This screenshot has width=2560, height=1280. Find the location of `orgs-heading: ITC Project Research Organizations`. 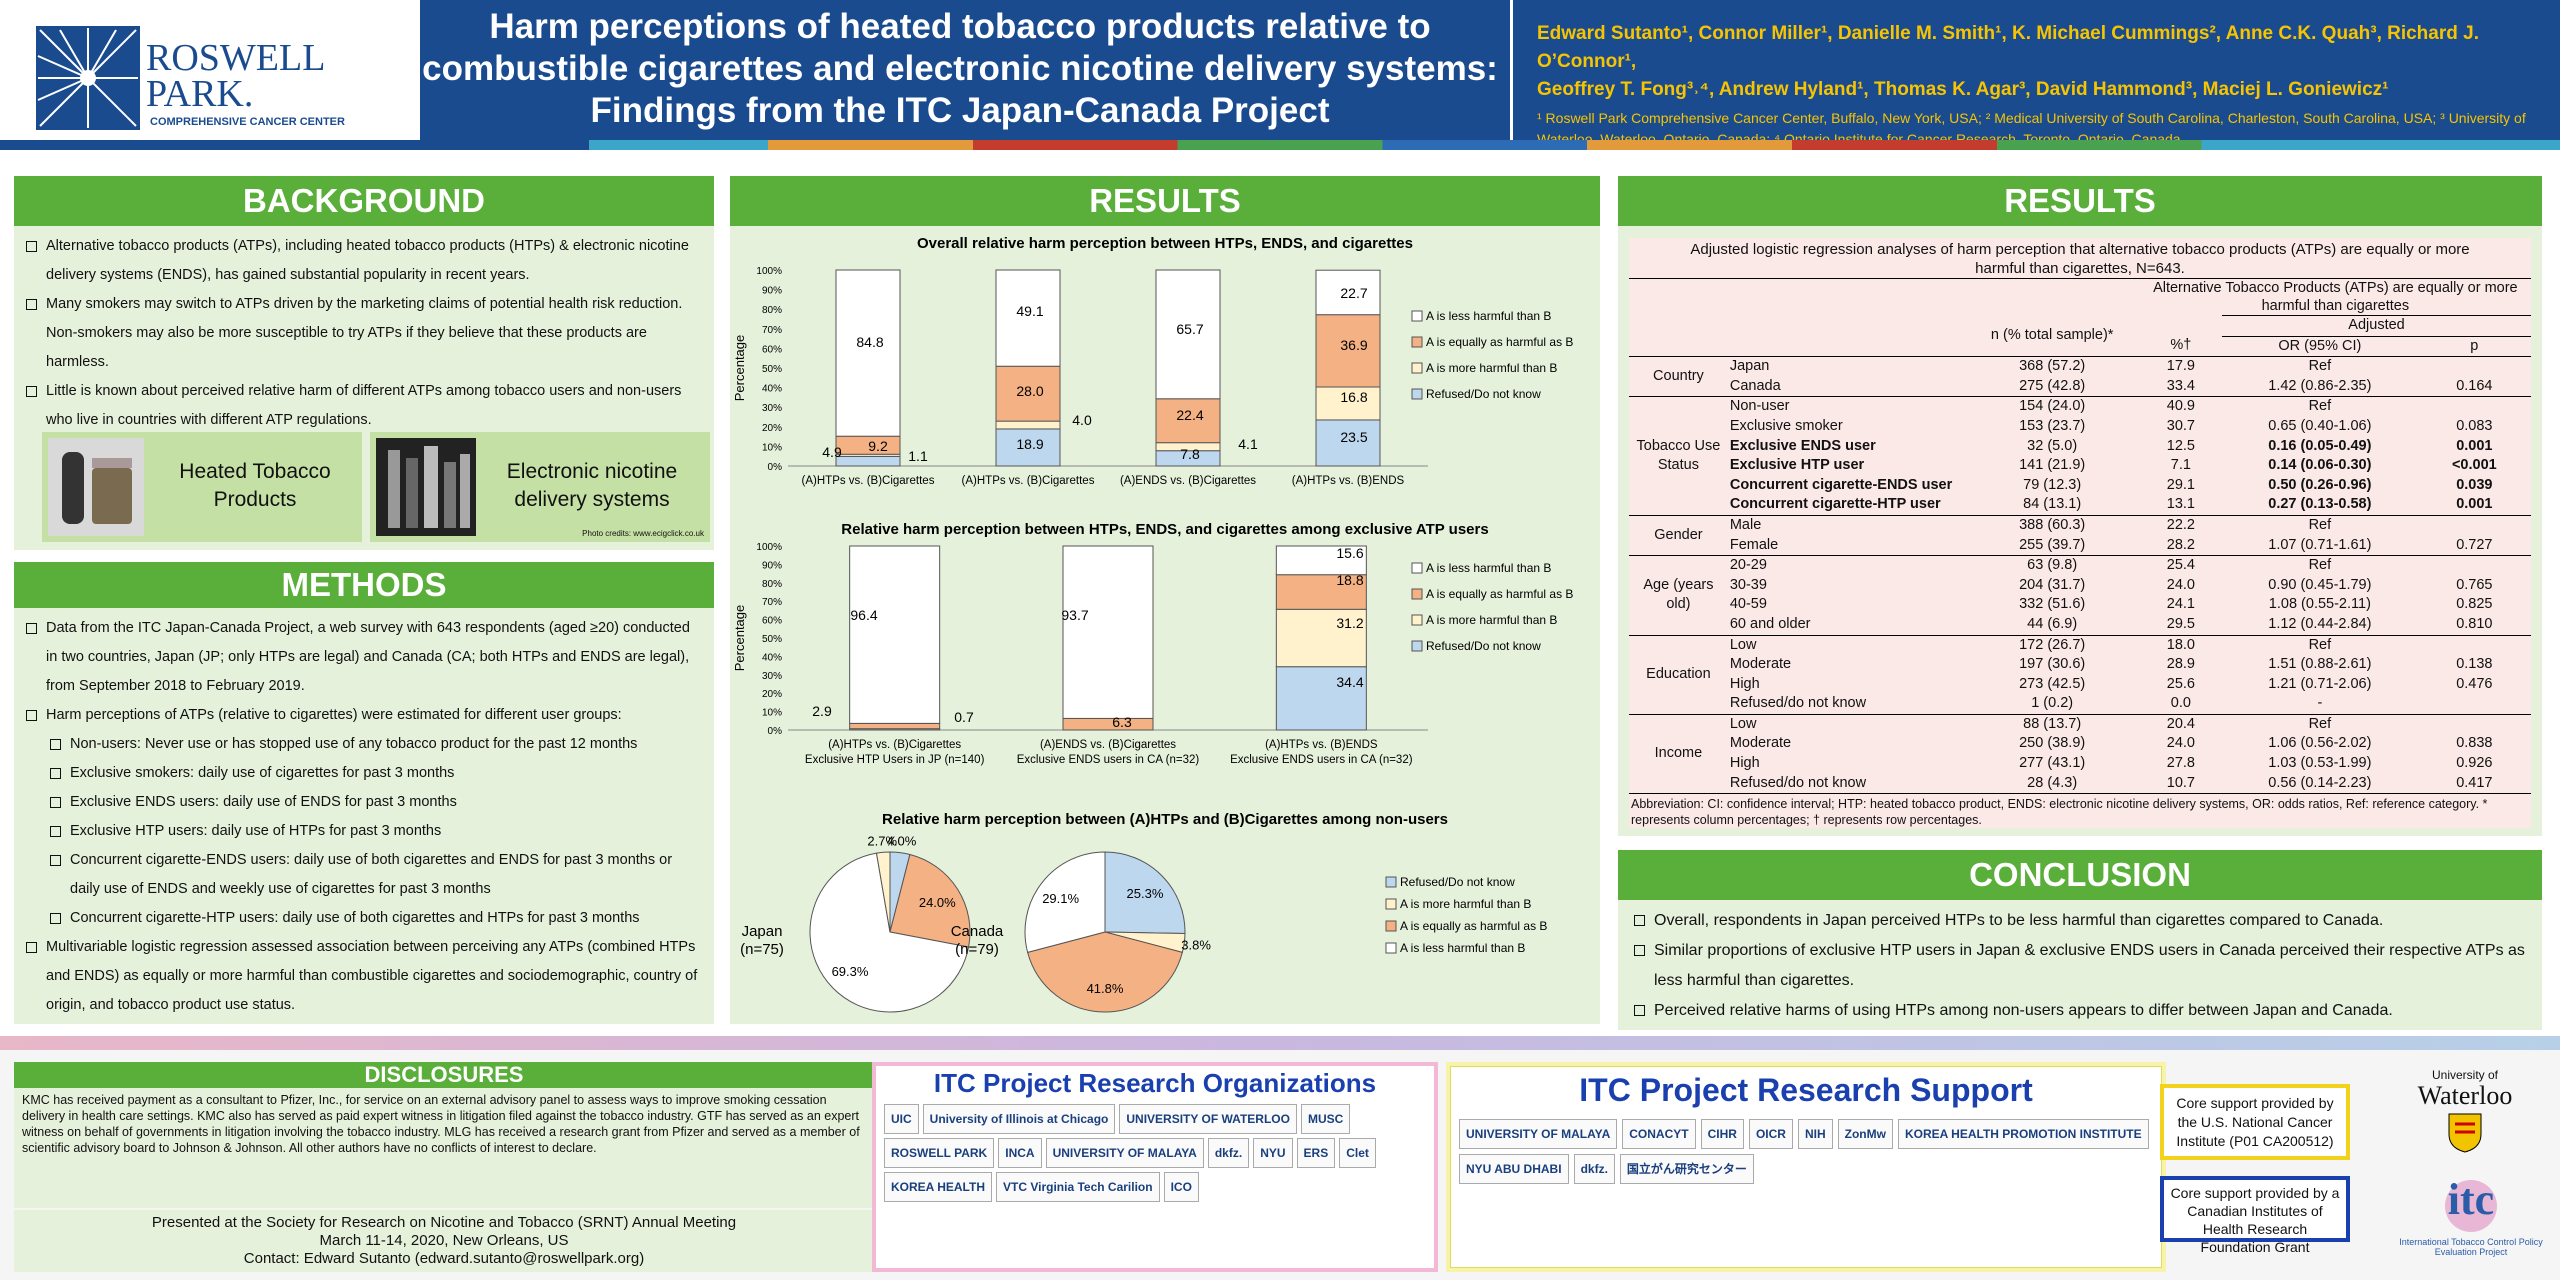

orgs-heading: ITC Project Research Organizations is located at coordinates (1155, 1083).